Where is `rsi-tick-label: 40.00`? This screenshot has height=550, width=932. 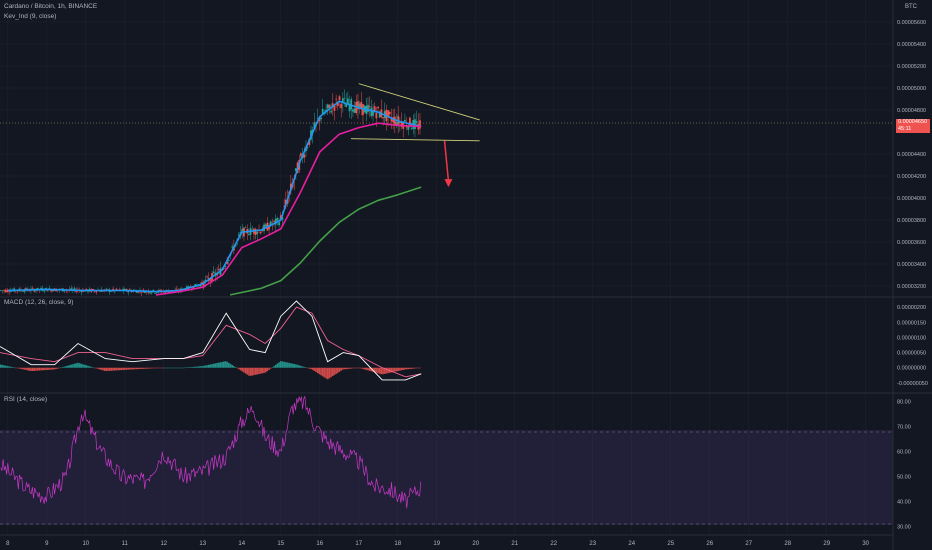 rsi-tick-label: 40.00 is located at coordinates (904, 503).